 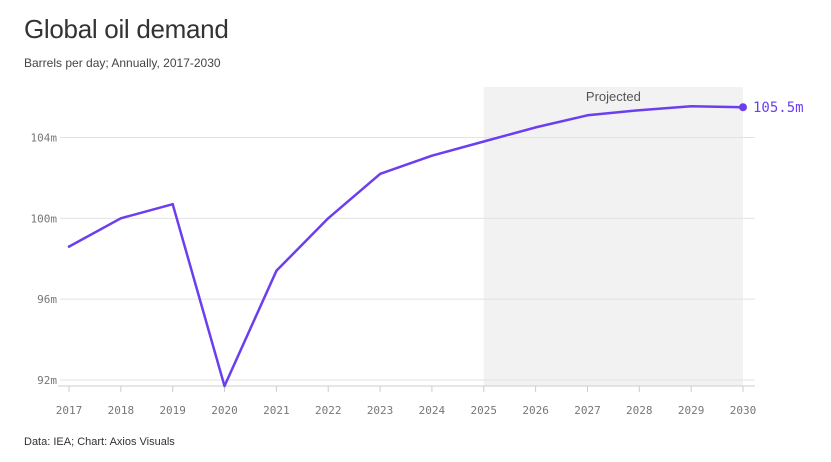 I want to click on x-tick-label: 2030, so click(x=743, y=410).